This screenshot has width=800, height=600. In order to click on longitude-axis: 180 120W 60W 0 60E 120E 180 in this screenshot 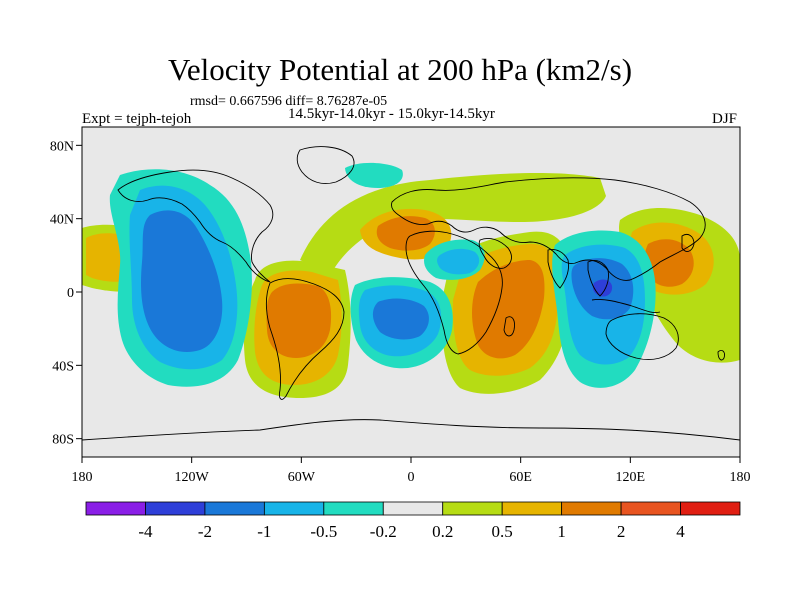, I will do `click(411, 471)`.